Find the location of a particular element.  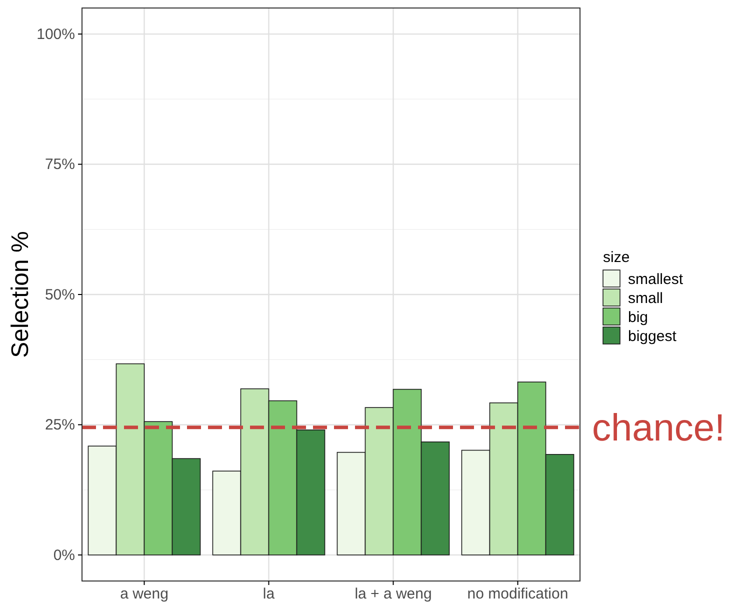

x-tick-label: la + a weng is located at coordinates (393, 594).